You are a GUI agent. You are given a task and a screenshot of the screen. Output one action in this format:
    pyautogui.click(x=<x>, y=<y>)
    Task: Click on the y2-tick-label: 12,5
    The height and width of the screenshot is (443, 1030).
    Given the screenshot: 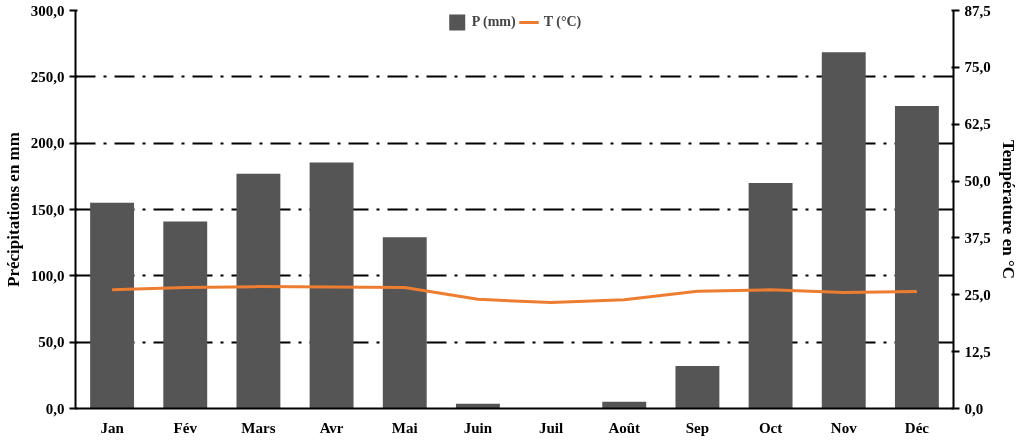 What is the action you would take?
    pyautogui.click(x=977, y=351)
    